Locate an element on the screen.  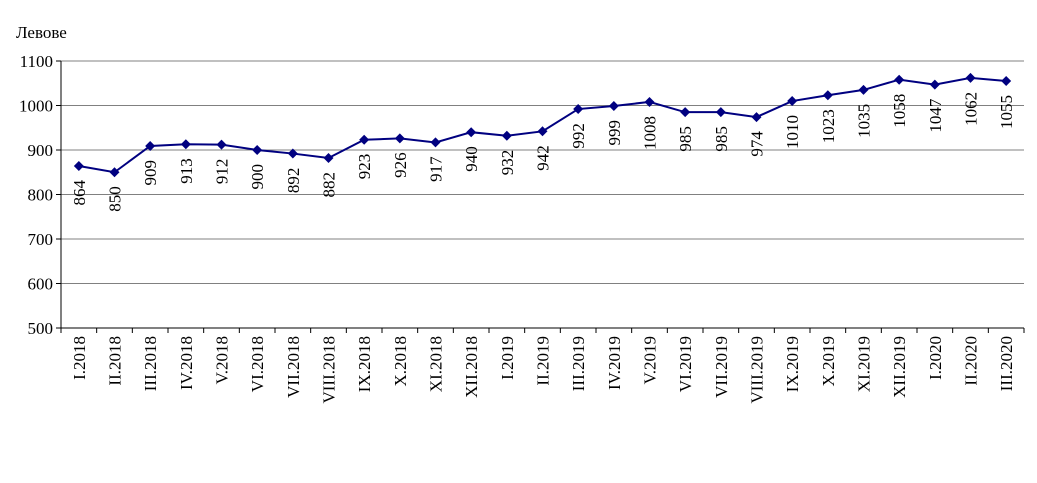
x-tick-label: I.2018 is located at coordinates (79, 358).